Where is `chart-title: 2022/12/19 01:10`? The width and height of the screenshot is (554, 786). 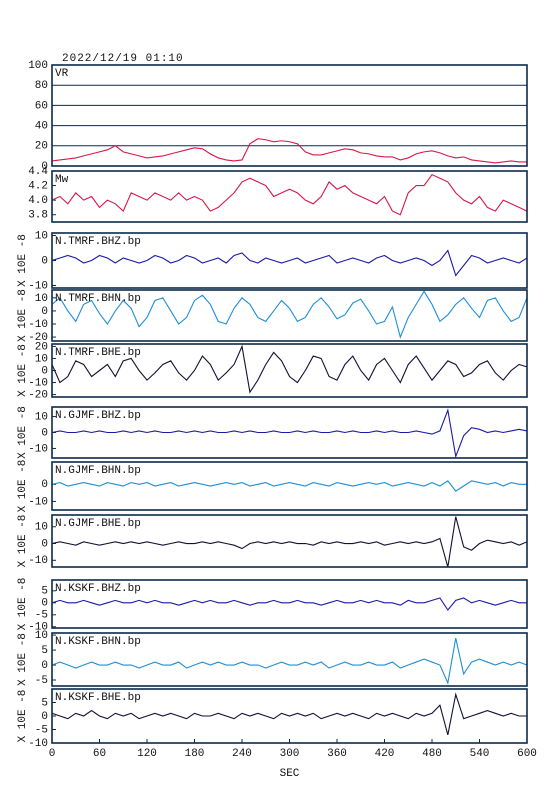
chart-title: 2022/12/19 01:10 is located at coordinates (123, 59).